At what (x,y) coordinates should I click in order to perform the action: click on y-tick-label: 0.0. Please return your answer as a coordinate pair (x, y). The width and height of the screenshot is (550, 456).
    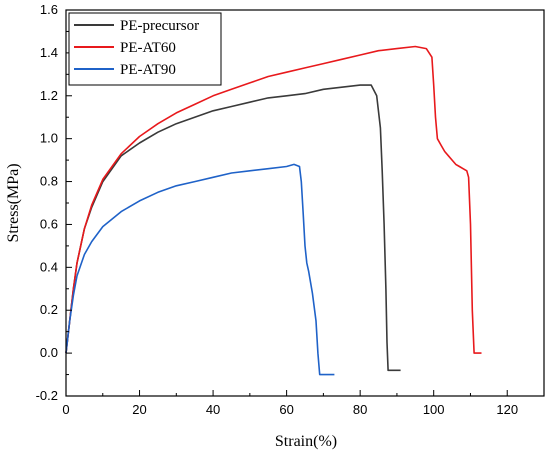
    Looking at the image, I should click on (49, 352).